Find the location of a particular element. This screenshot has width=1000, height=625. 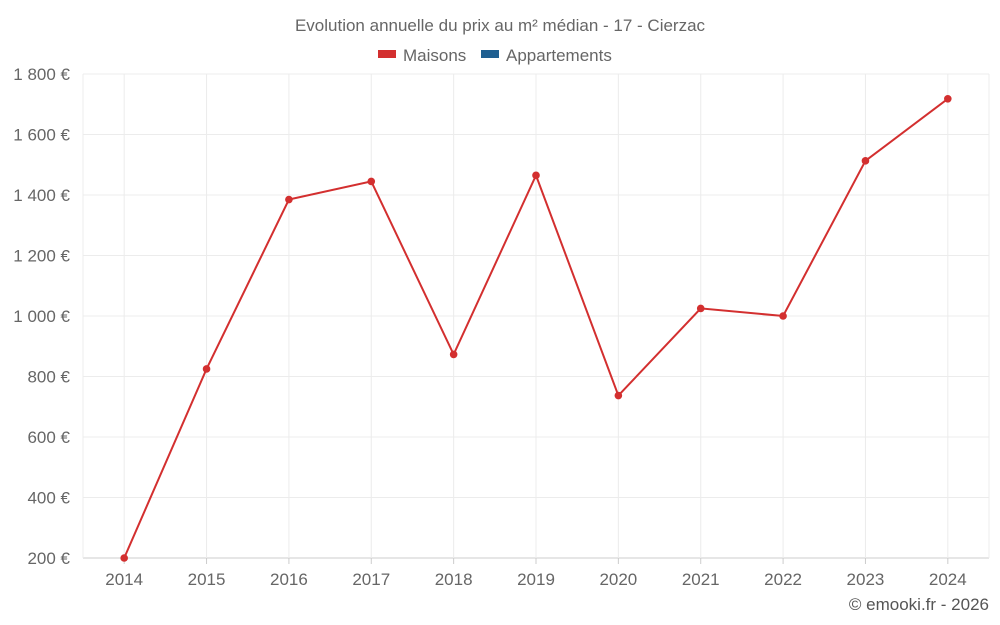

data-point-maisons-2024 is located at coordinates (948, 99).